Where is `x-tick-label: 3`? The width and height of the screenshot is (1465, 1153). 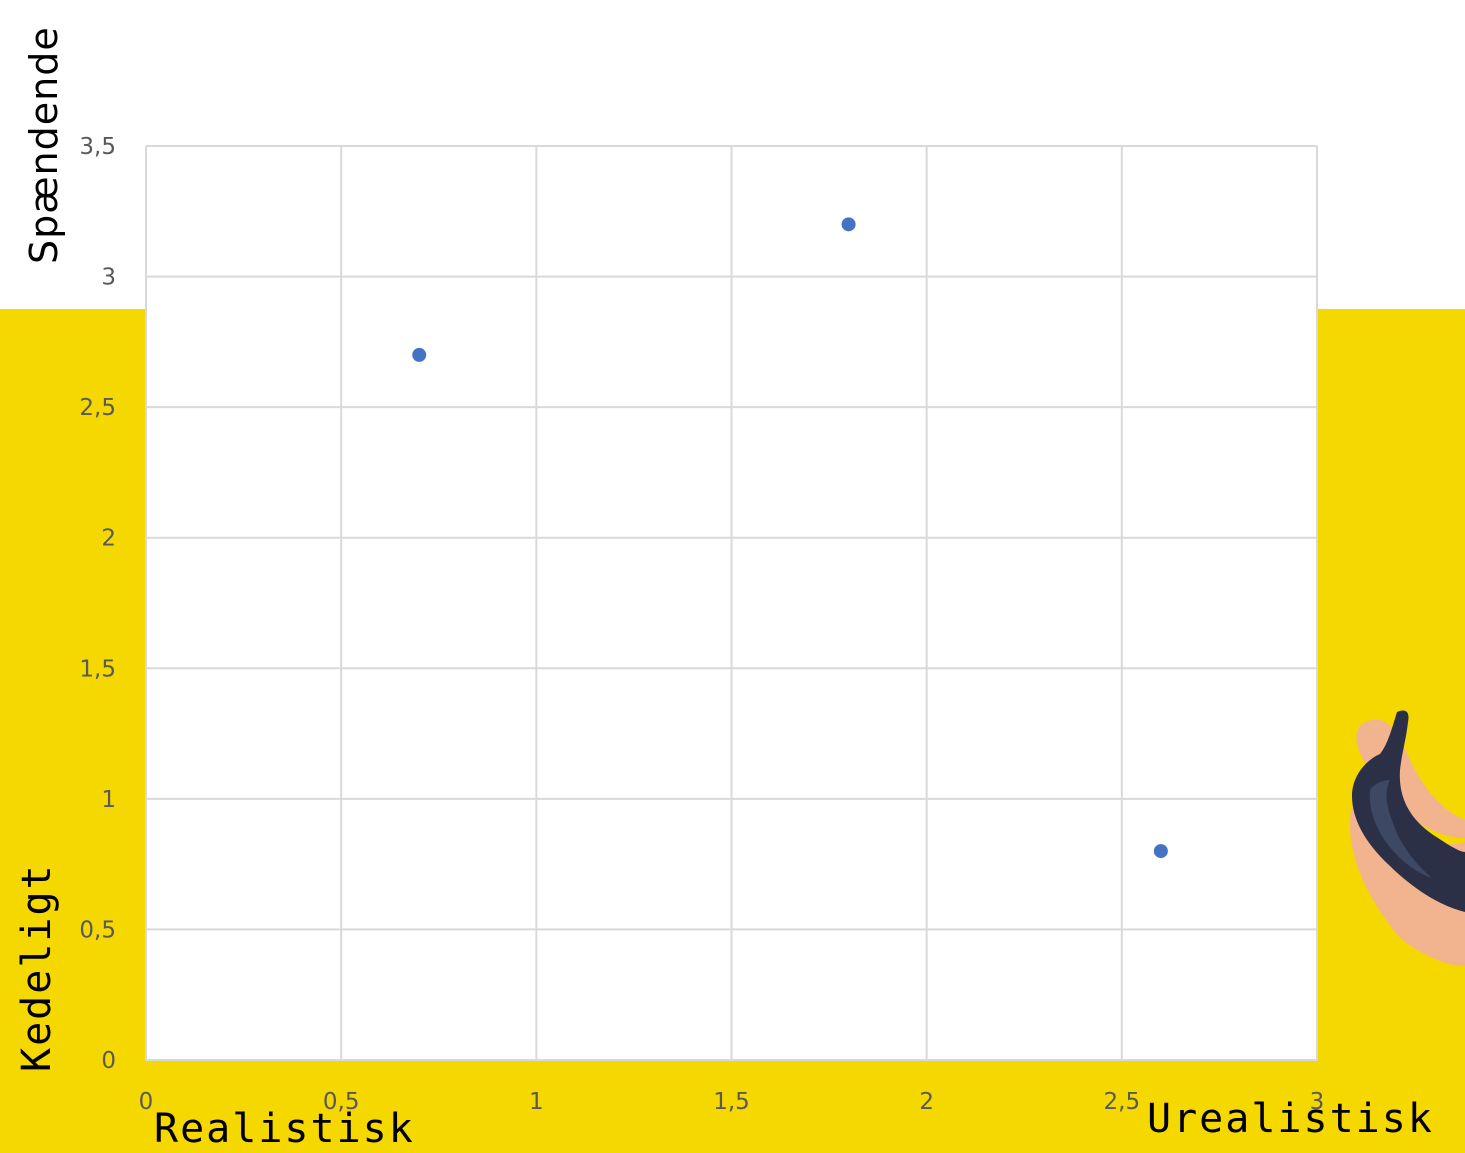
x-tick-label: 3 is located at coordinates (1317, 1102).